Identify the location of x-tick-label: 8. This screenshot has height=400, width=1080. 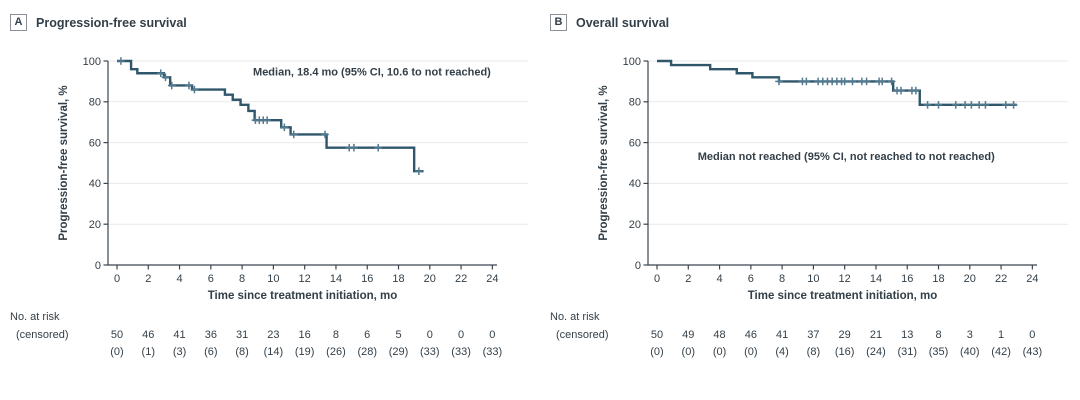
(242, 279).